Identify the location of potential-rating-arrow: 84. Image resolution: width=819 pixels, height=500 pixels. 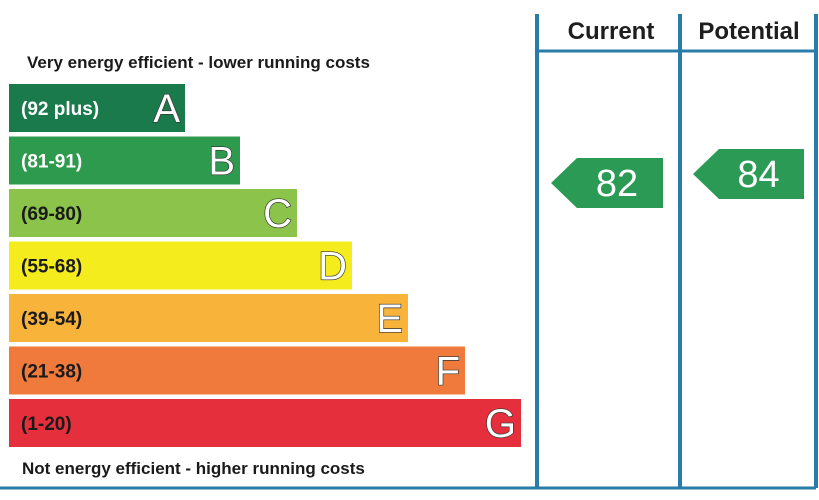
(748, 174).